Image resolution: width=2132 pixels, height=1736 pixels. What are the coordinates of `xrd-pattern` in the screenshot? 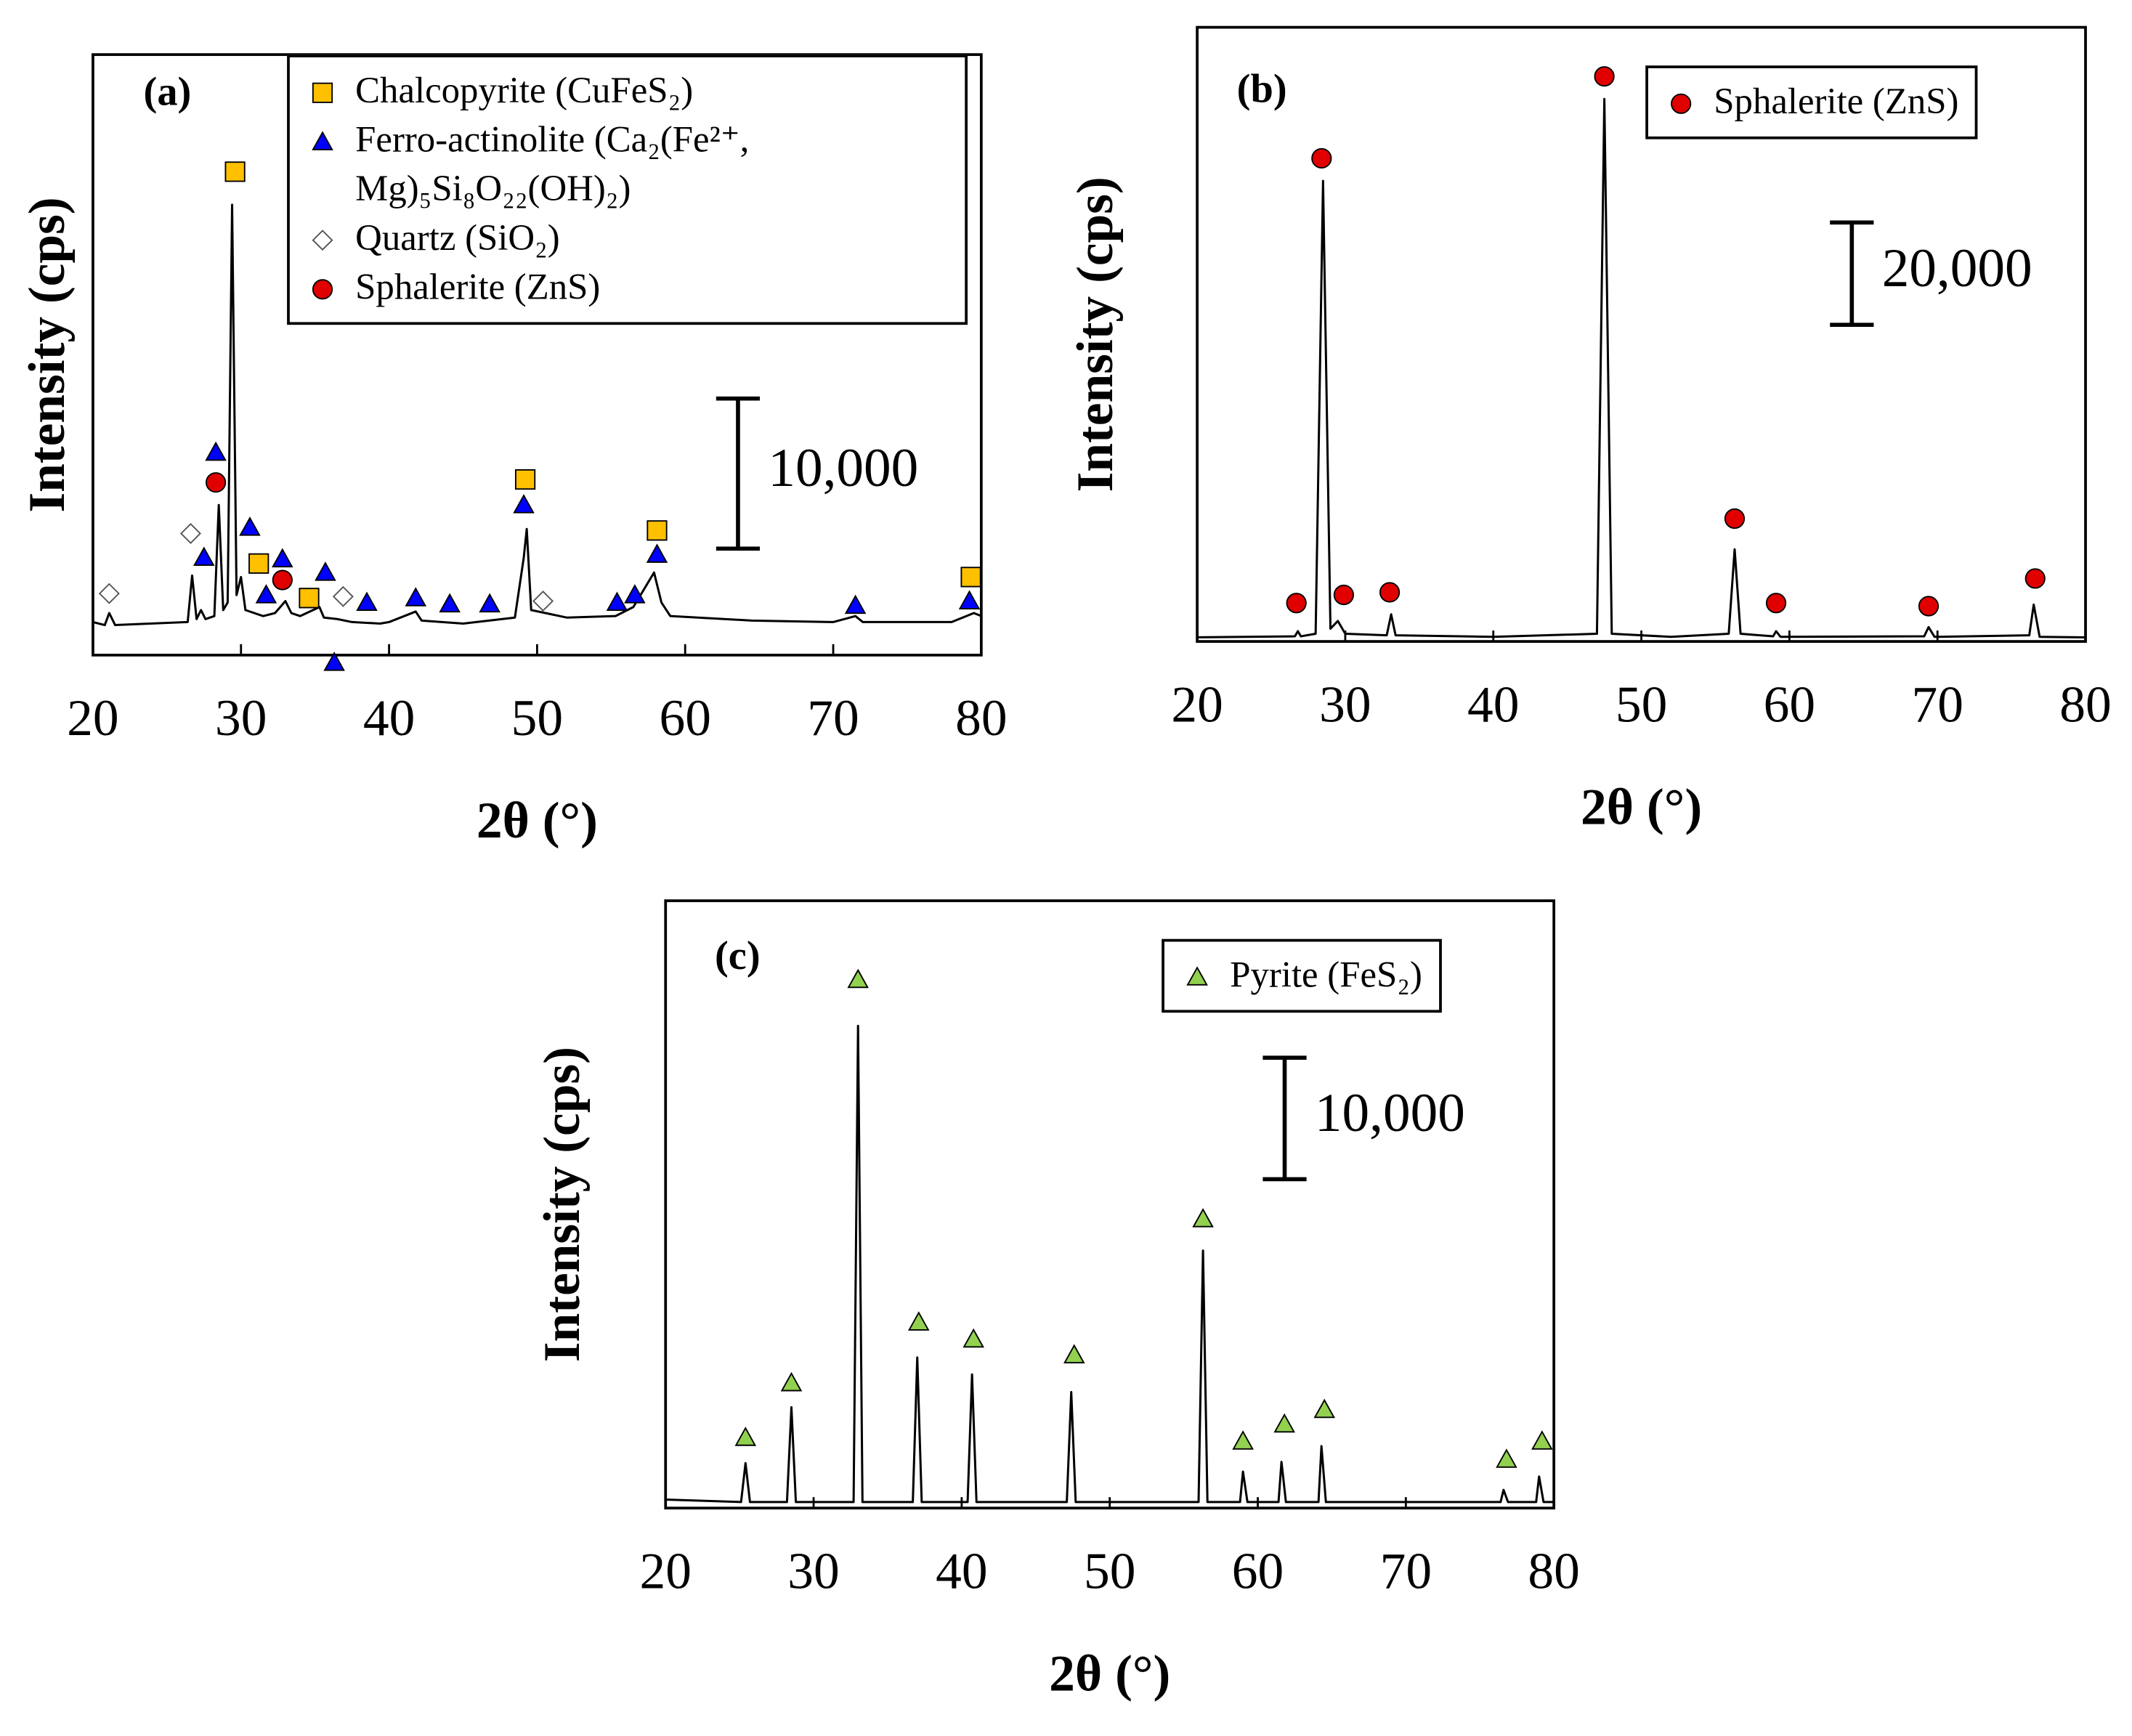 It's located at (1110, 1264).